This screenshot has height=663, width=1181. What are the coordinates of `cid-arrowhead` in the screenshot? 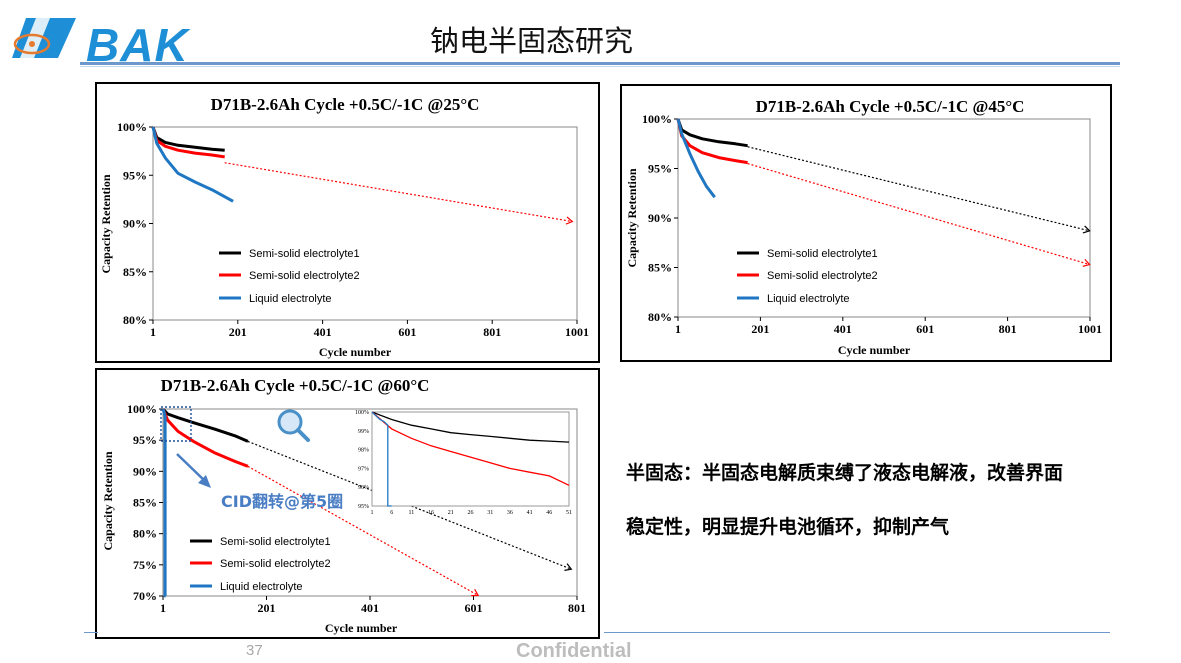 It's located at (204, 481).